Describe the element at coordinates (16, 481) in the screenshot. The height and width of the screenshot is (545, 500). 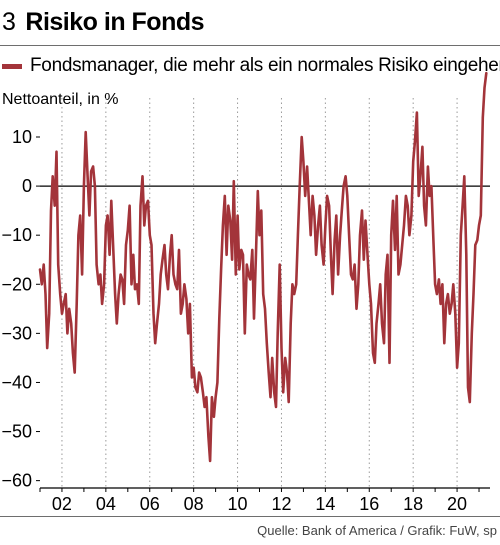
I see `y-tick-label: −60` at that location.